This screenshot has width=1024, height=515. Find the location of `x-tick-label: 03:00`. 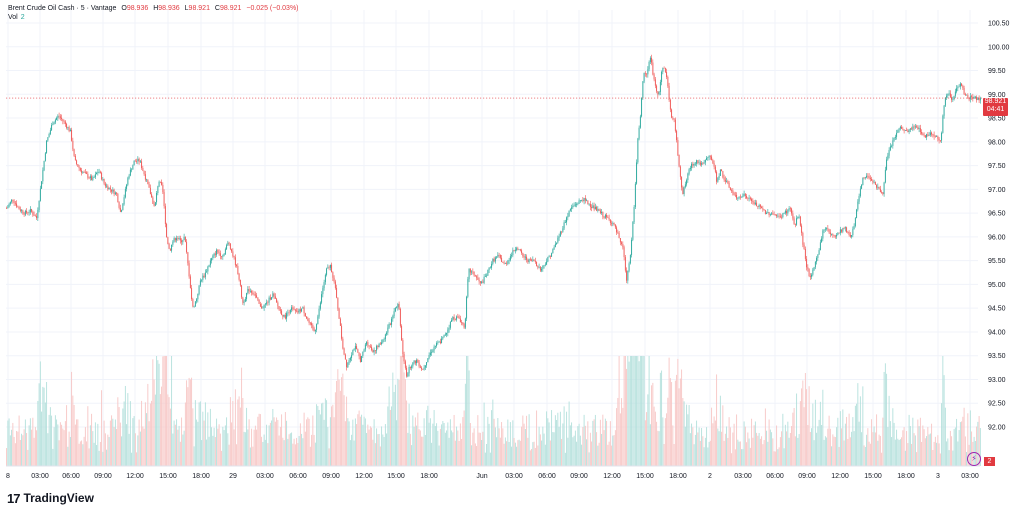

x-tick-label: 03:00 is located at coordinates (514, 476).